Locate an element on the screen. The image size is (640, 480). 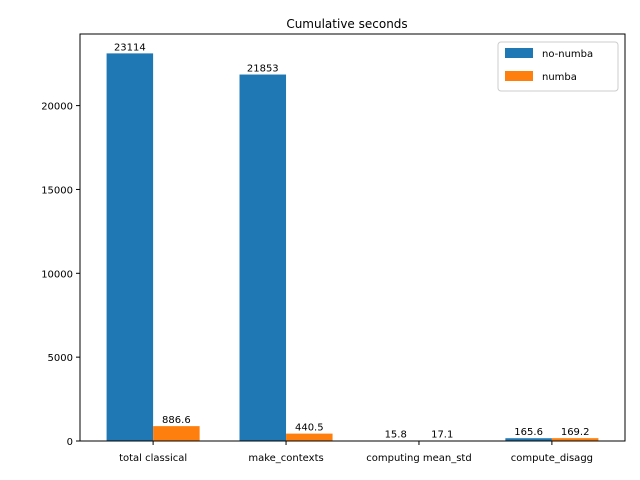
y-tick-label-1: 5000 is located at coordinates (60, 358).